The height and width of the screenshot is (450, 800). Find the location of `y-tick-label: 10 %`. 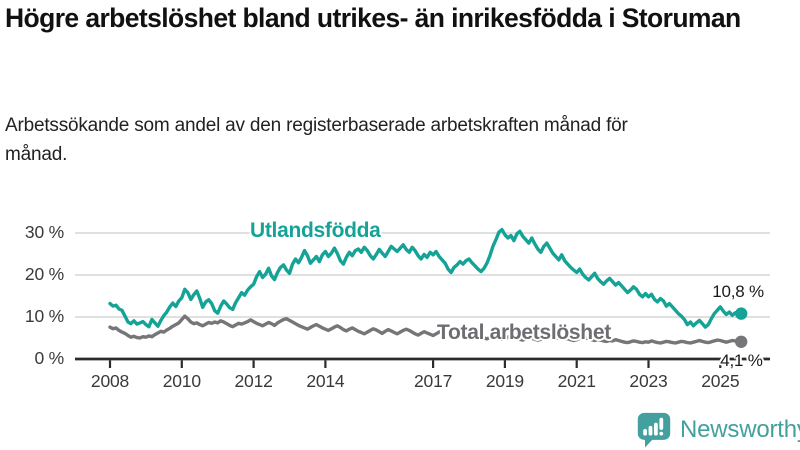

y-tick-label: 10 % is located at coordinates (44, 316).